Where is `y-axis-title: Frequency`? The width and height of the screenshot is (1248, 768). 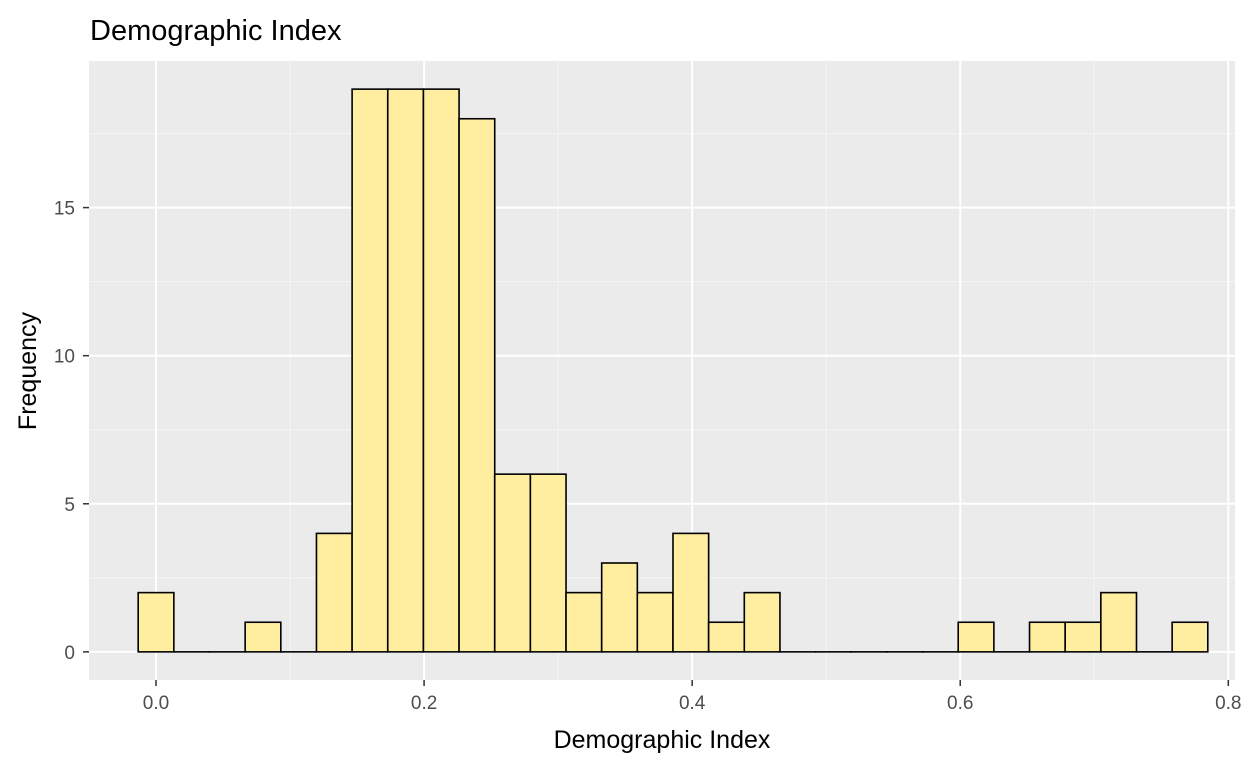
y-axis-title: Frequency is located at coordinates (28, 370).